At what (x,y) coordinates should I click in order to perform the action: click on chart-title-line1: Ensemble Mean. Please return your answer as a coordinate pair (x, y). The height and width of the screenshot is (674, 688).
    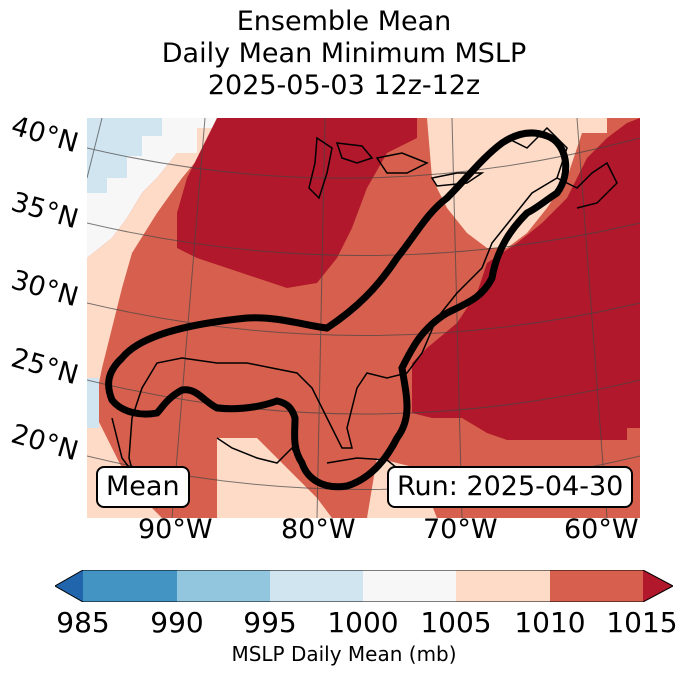
    Looking at the image, I should click on (344, 21).